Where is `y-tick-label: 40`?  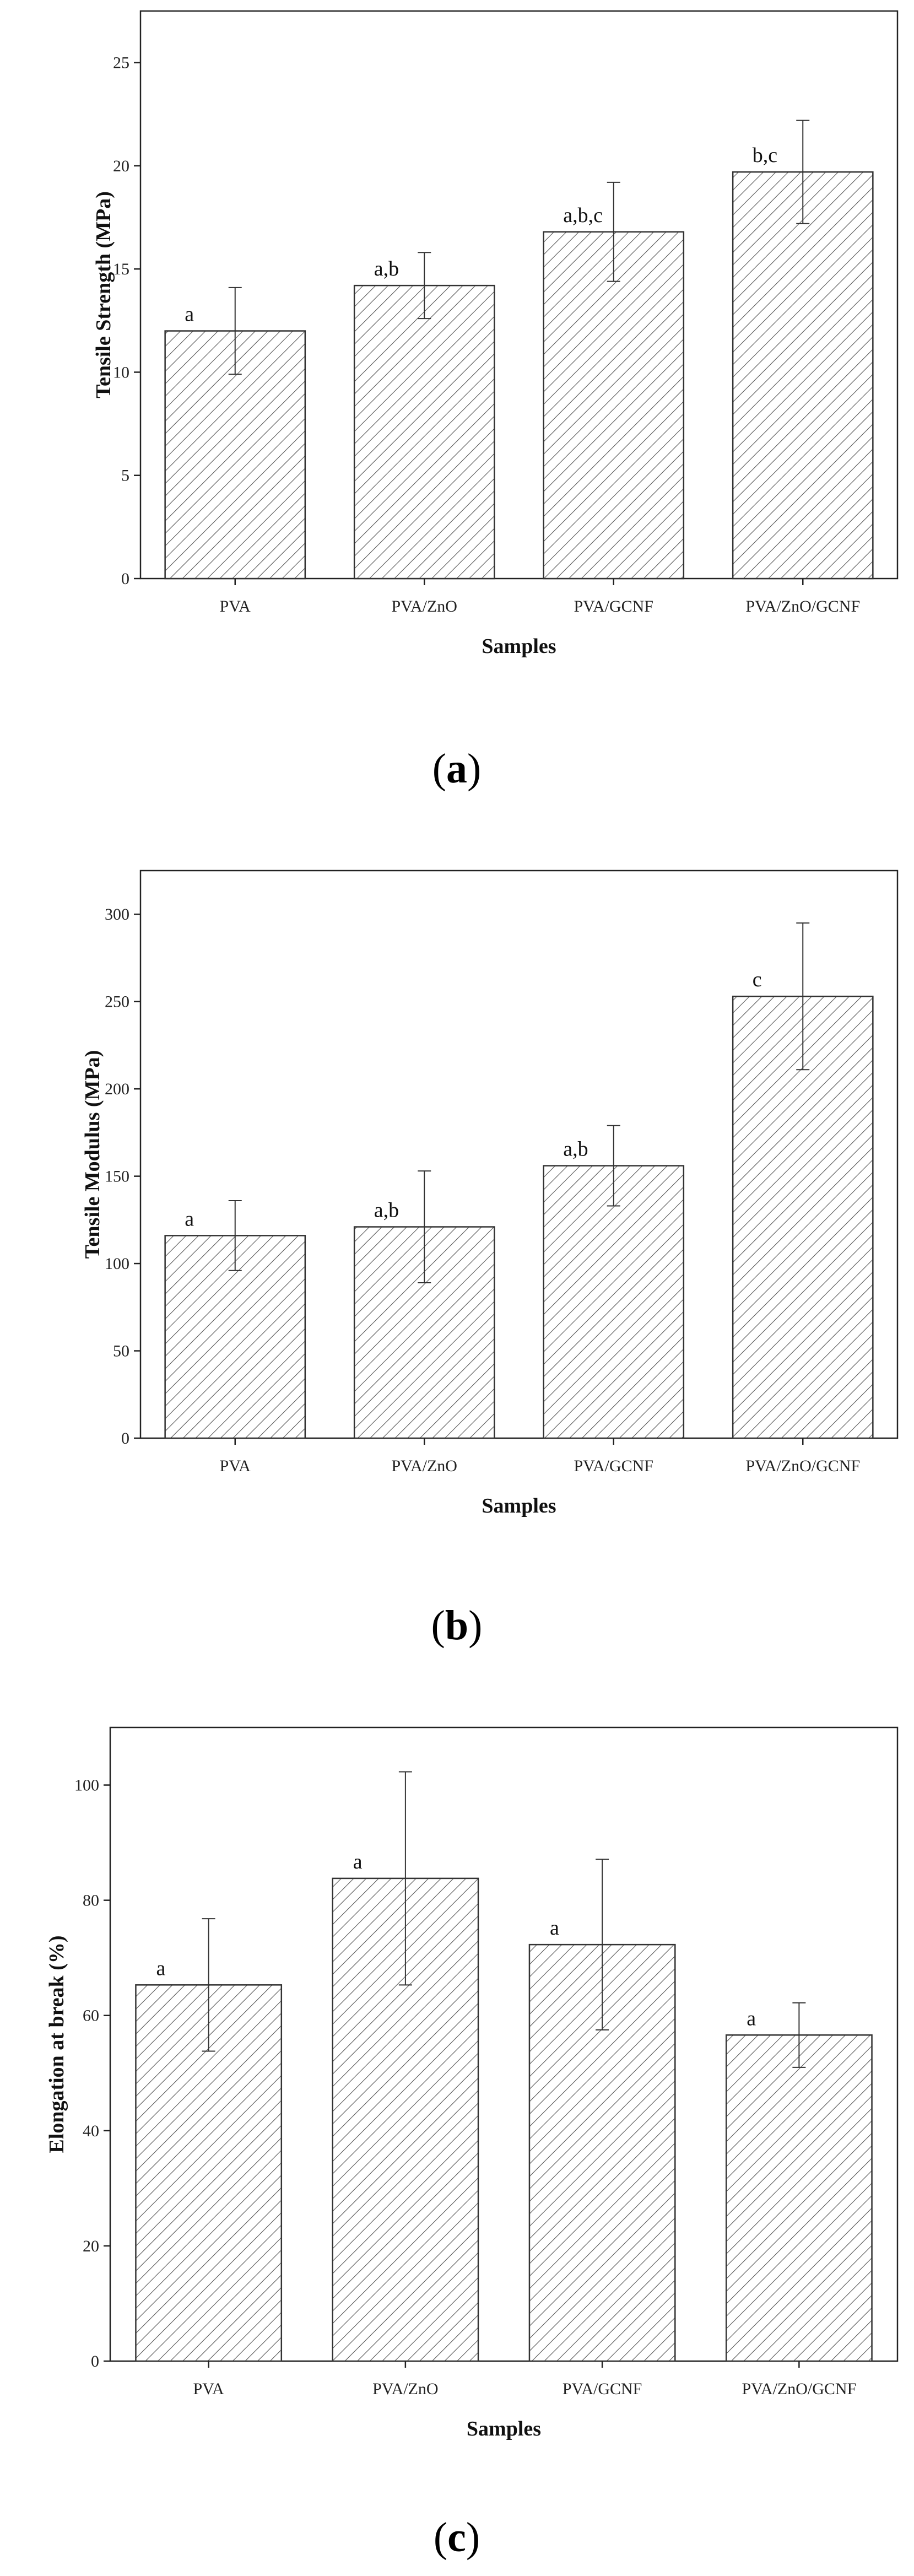 y-tick-label: 40 is located at coordinates (91, 2131).